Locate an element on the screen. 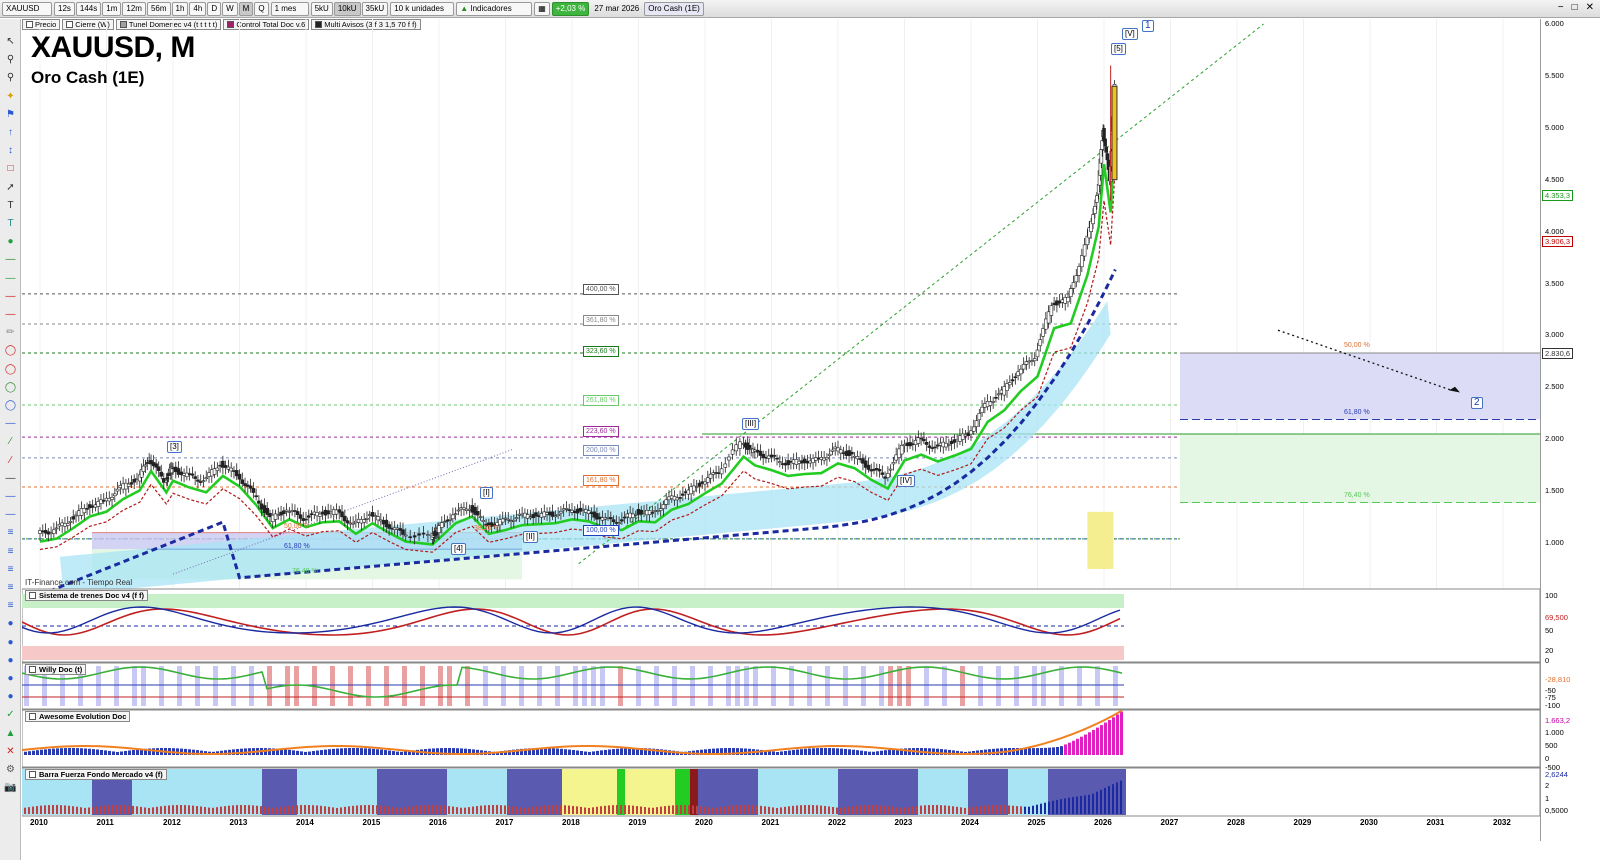 The height and width of the screenshot is (860, 1600). legend-item: Multi Avisos (3 f 3 1,5 70 f f) is located at coordinates (366, 24).